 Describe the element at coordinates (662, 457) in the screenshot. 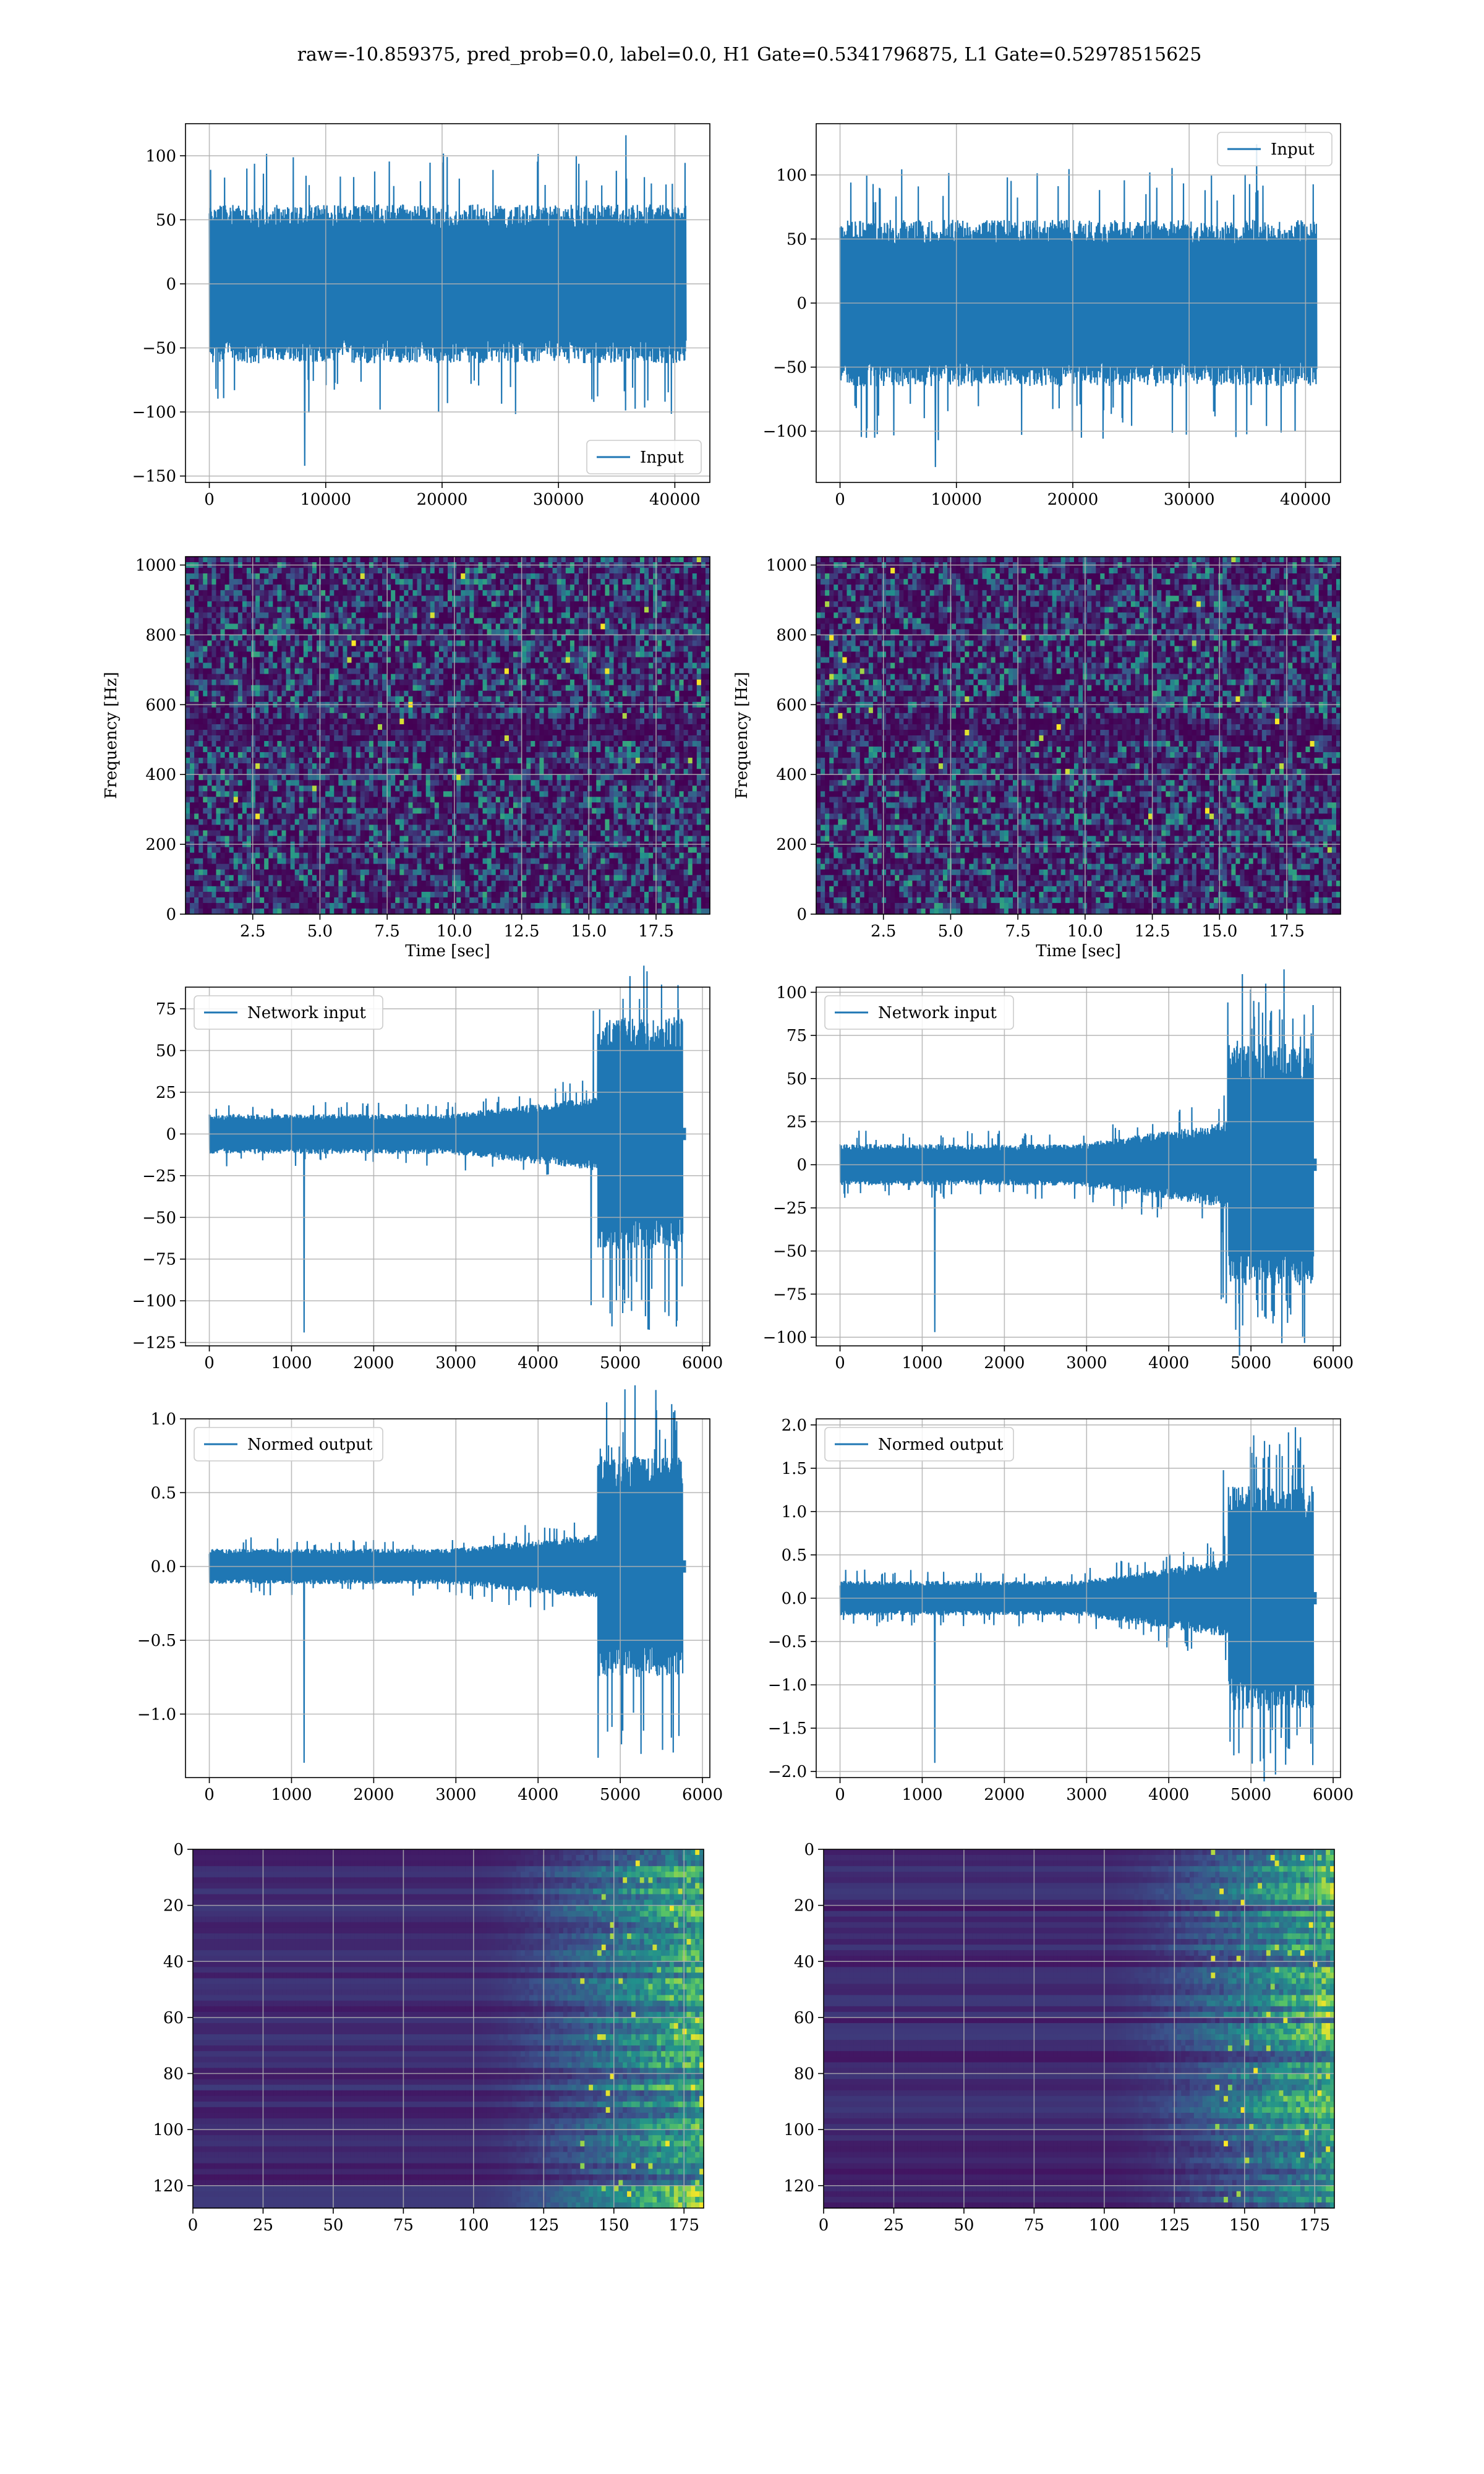

I see `legend-label: Input` at that location.